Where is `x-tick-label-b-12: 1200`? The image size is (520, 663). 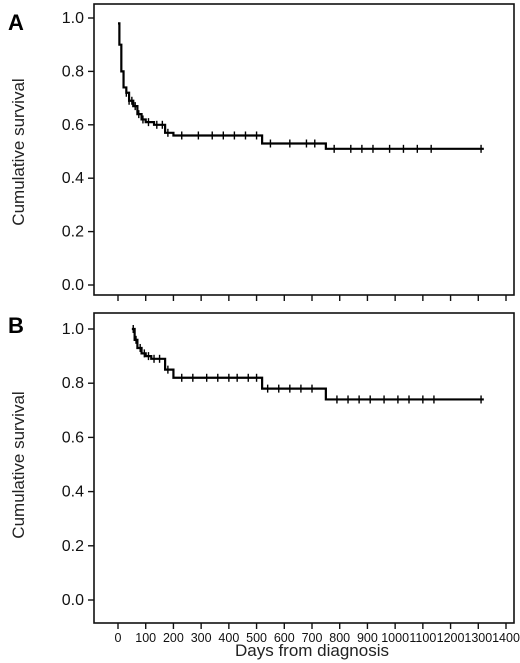 x-tick-label-b-12: 1200 is located at coordinates (451, 638).